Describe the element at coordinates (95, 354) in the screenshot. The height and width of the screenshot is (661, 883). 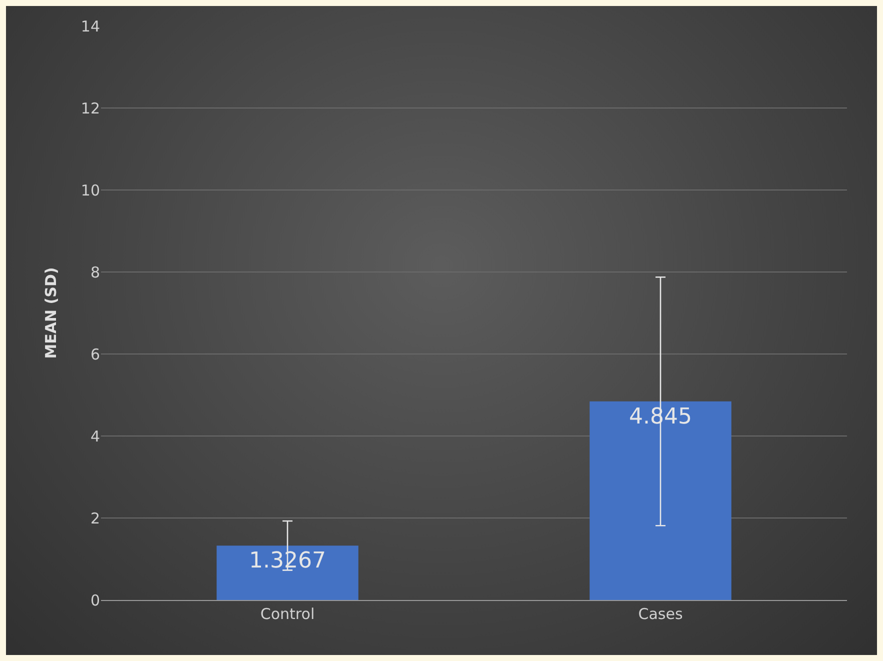
I see `y-tick-label: 6` at that location.